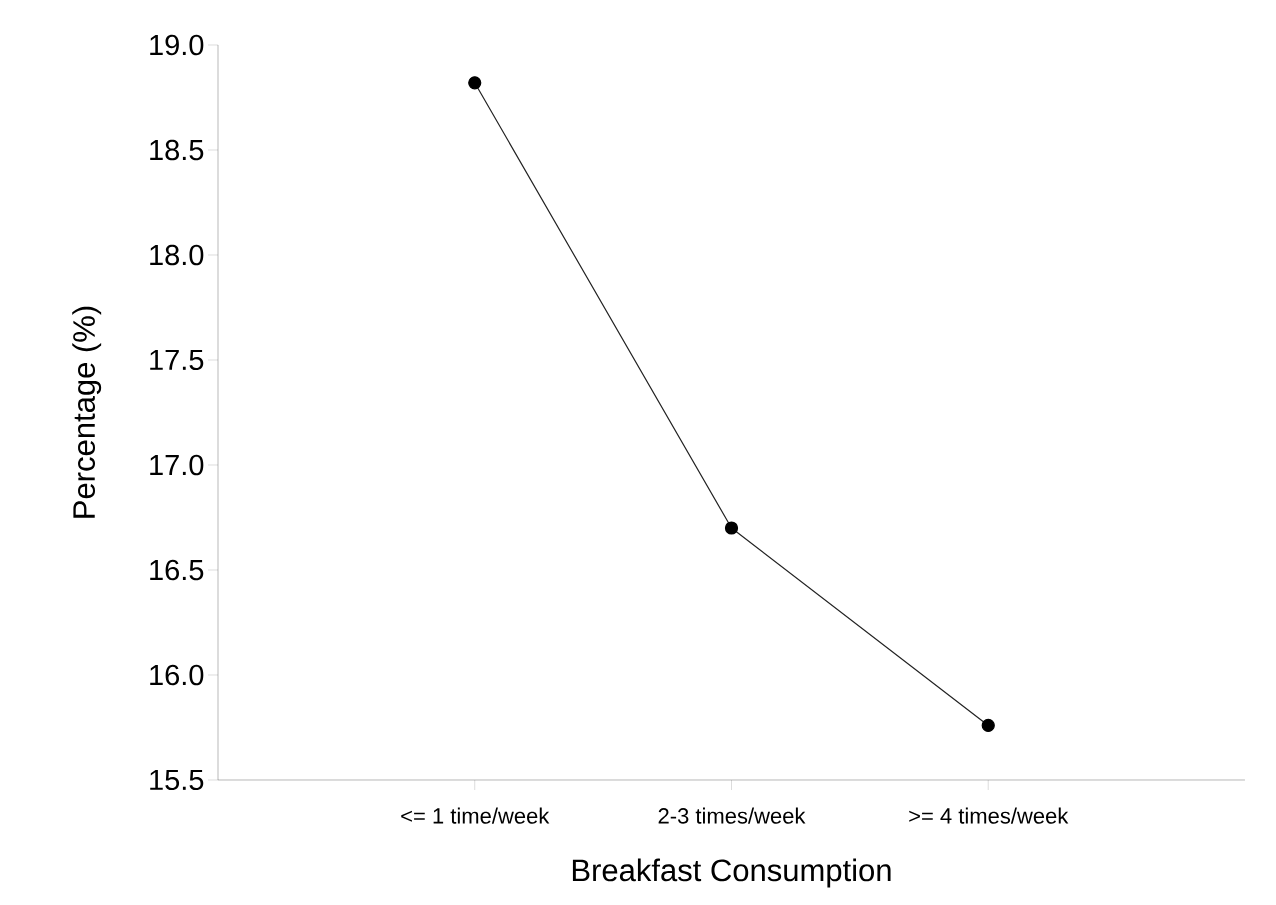 The width and height of the screenshot is (1276, 905). What do you see at coordinates (177, 45) in the screenshot?
I see `y-tick-label: 19.0` at bounding box center [177, 45].